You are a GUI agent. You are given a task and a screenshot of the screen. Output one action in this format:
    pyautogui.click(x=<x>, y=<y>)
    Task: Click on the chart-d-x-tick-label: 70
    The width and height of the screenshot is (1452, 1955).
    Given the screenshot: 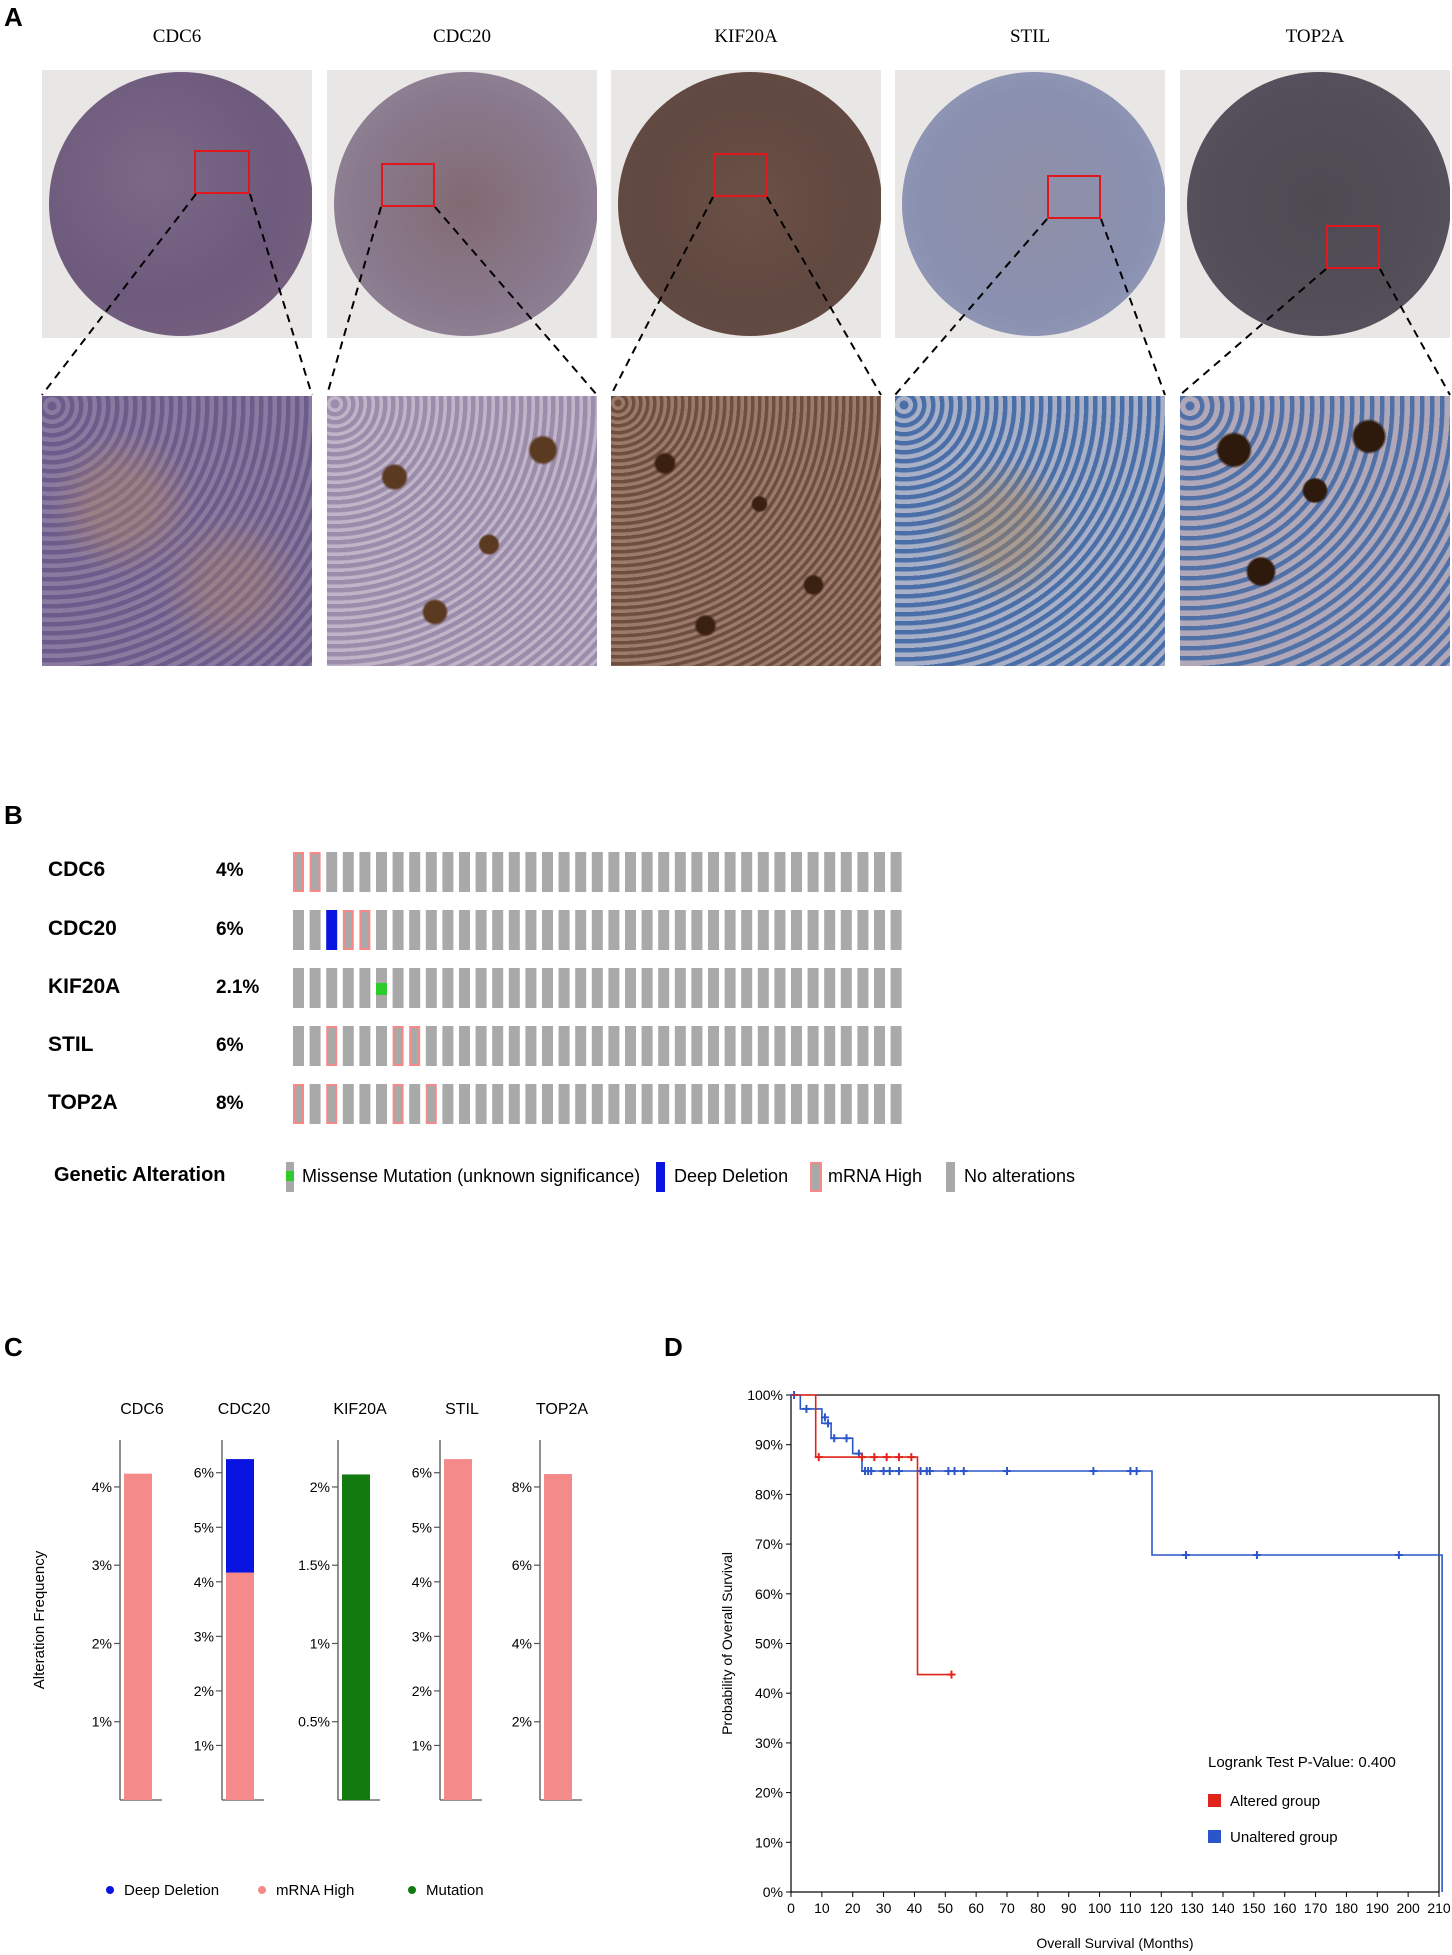 What is the action you would take?
    pyautogui.click(x=1007, y=1908)
    